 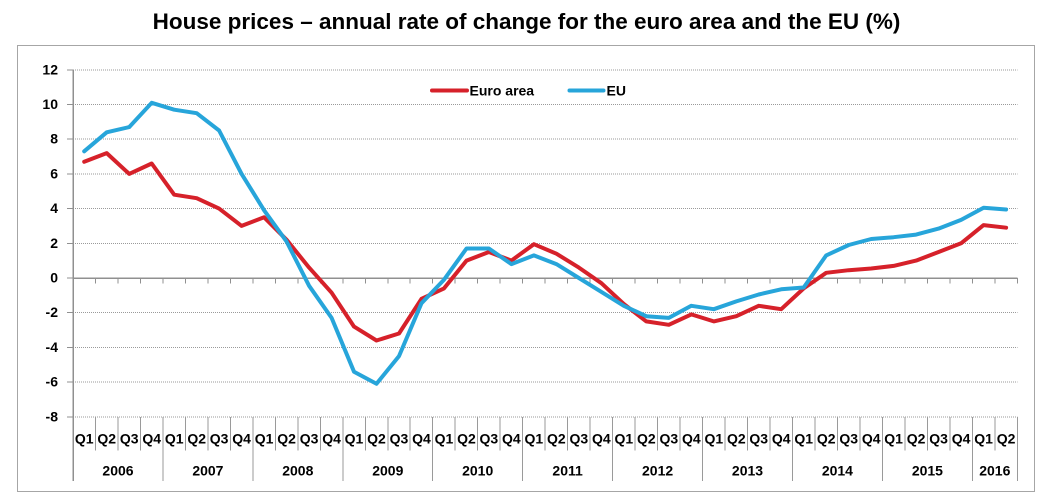 What do you see at coordinates (54, 208) in the screenshot?
I see `svg-text: 4` at bounding box center [54, 208].